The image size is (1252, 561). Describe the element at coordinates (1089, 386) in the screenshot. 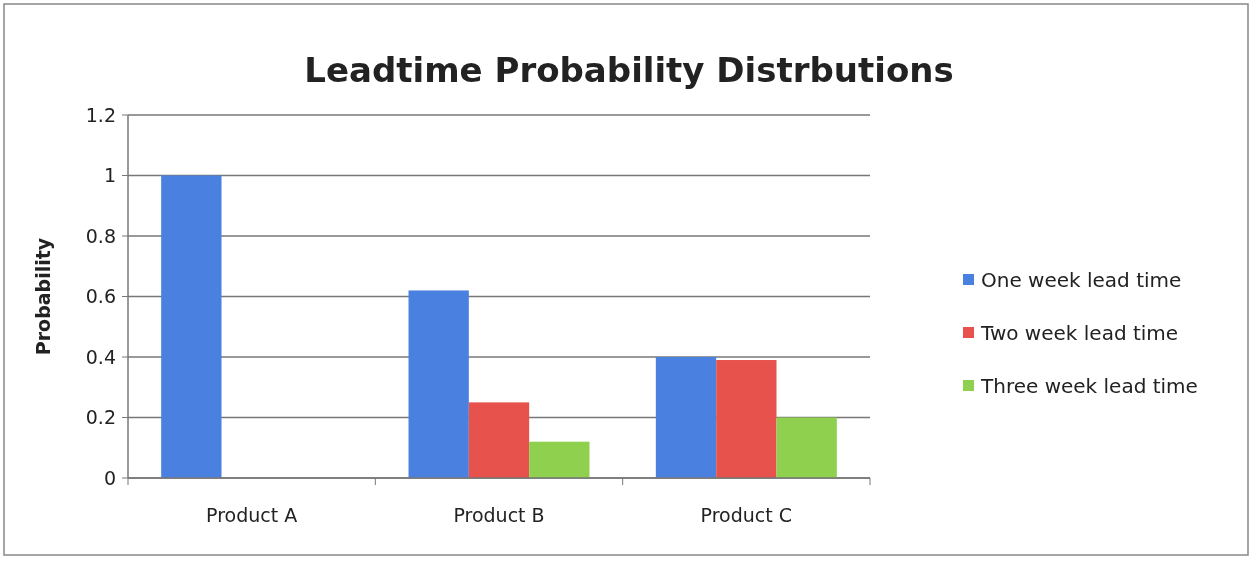

I see `legend-label: Three week lead time` at that location.